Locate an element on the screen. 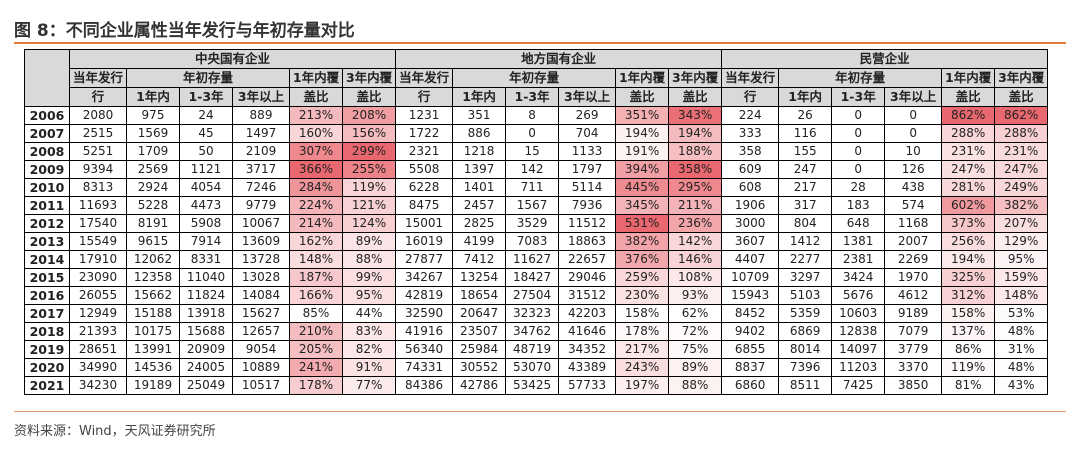  value-cell: 889 is located at coordinates (261, 115).